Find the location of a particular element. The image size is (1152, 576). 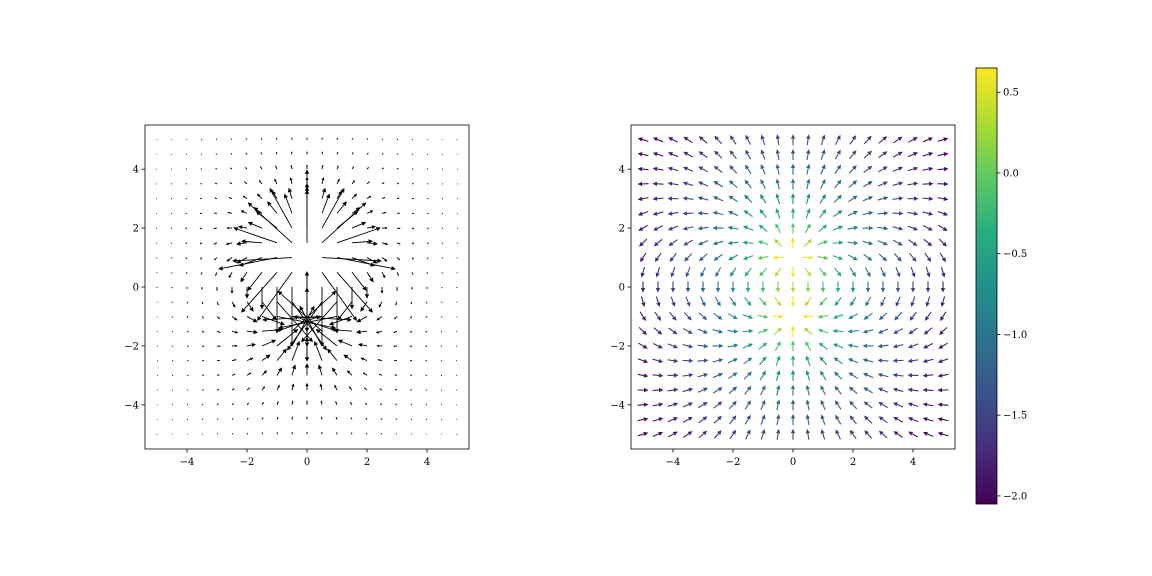

x-tick-label: −2 is located at coordinates (733, 462).